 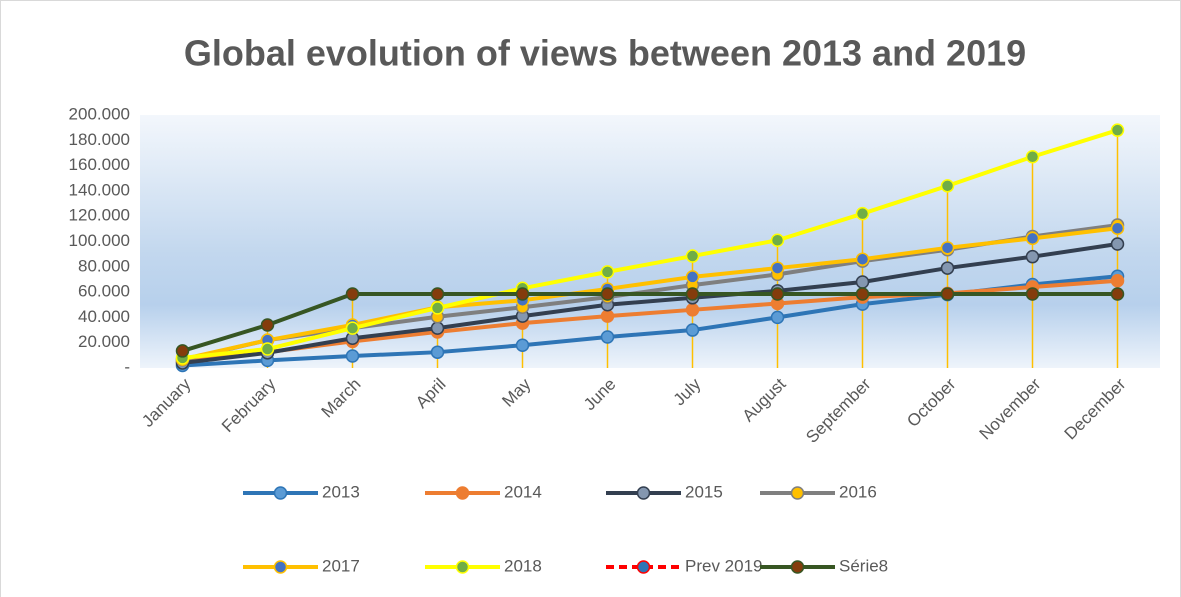 What do you see at coordinates (99, 113) in the screenshot?
I see `y-tick-label: 200.000` at bounding box center [99, 113].